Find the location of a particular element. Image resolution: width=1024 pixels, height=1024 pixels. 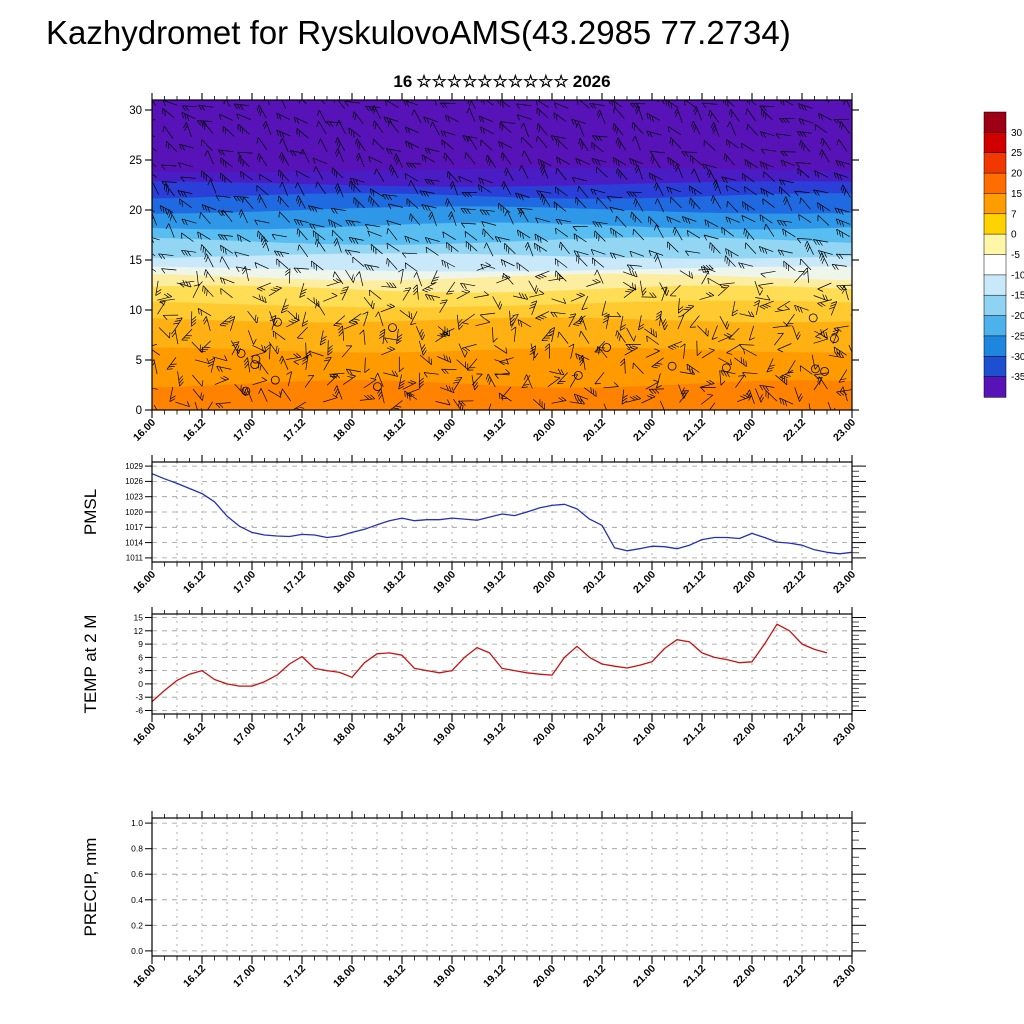

date-day: 16 is located at coordinates (403, 81).